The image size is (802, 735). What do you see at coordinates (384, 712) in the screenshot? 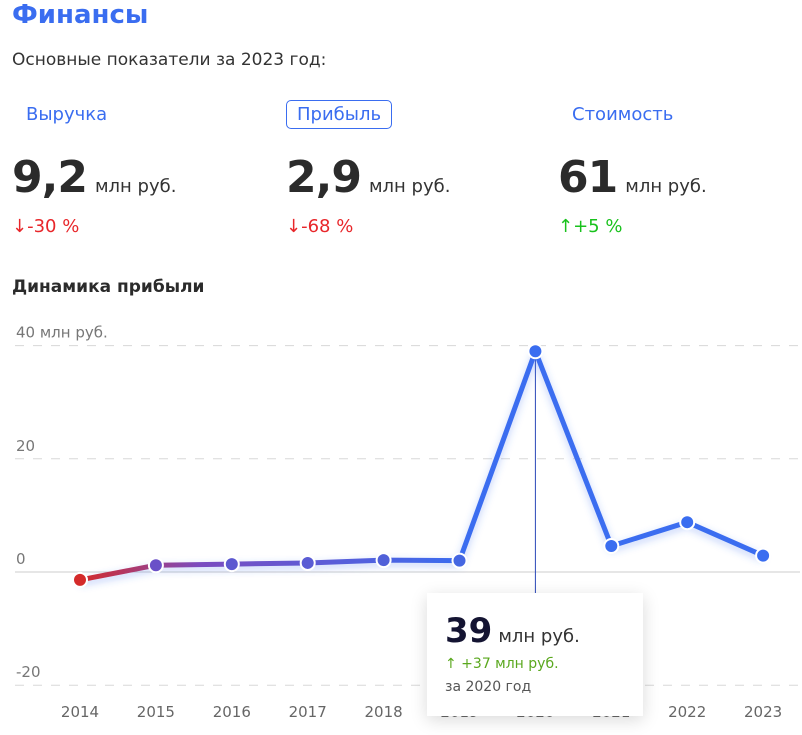
I see `x-tick-label: 2018` at bounding box center [384, 712].